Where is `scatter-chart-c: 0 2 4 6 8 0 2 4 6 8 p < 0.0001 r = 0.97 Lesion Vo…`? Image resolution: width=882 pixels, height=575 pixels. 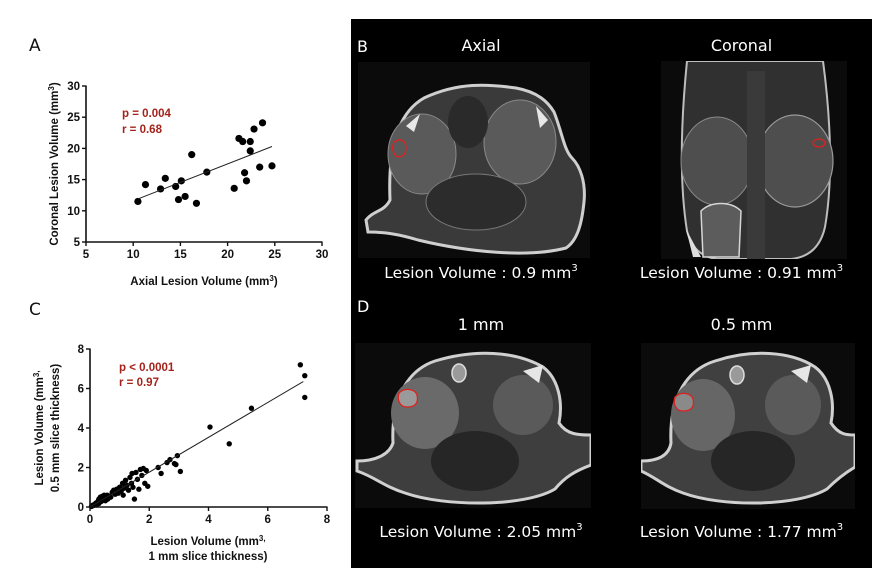
scatter-chart-c: 0 2 4 6 8 0 2 4 6 8 p < 0.0001 r = 0.97 Lesion Vo… is located at coordinates (181, 453).